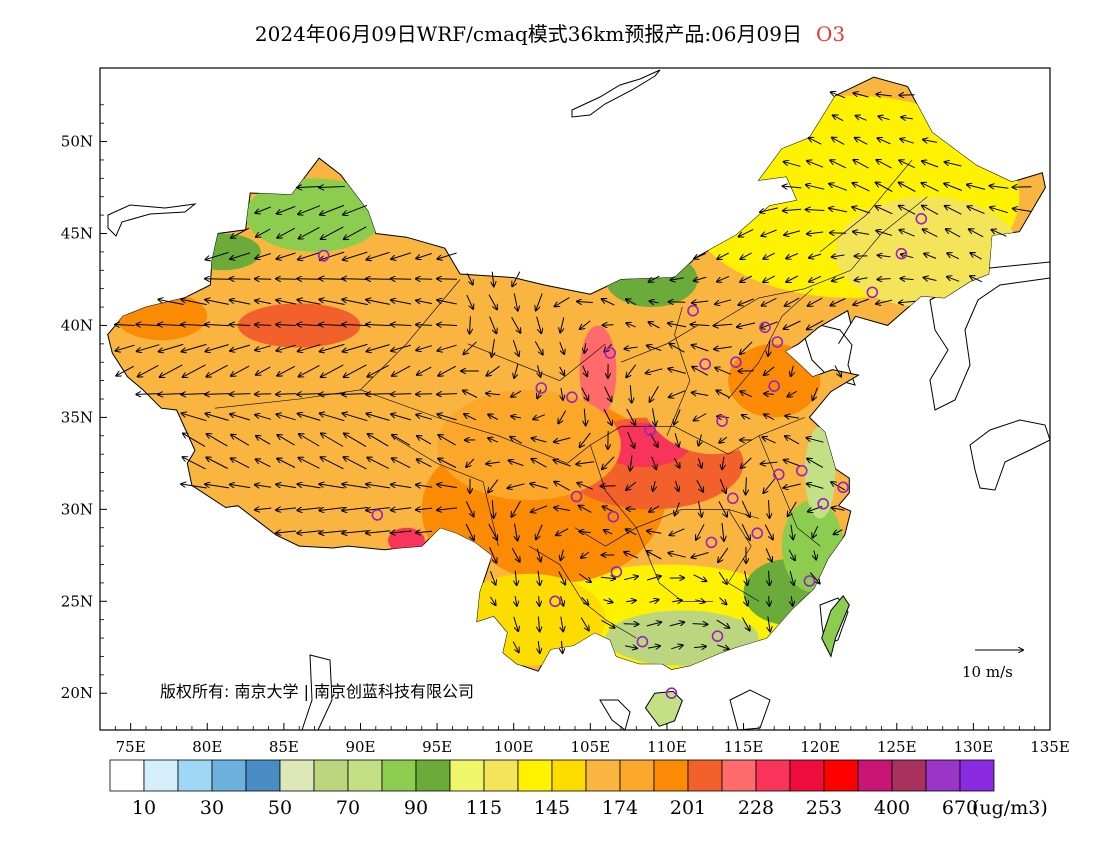 The width and height of the screenshot is (1100, 850). I want to click on legend-label-0: 10, so click(144, 808).